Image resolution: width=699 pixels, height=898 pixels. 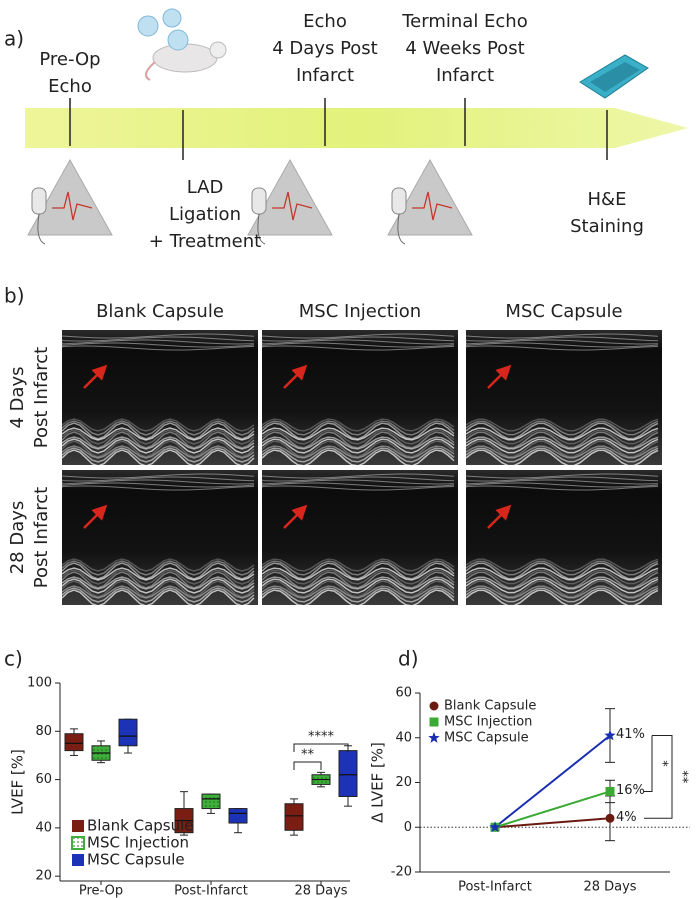 What do you see at coordinates (614, 76) in the screenshot?
I see `cassette-icon` at bounding box center [614, 76].